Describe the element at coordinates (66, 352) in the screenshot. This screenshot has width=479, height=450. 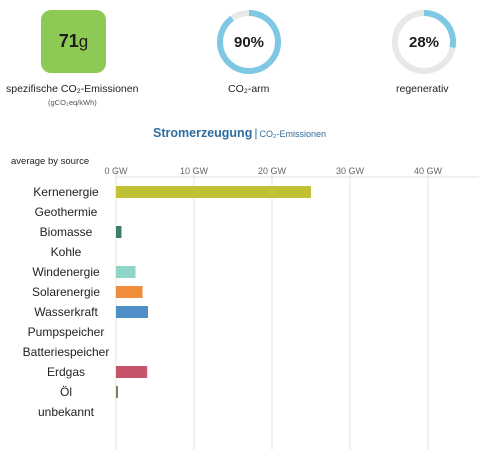
I see `category-label: Batteriespeicher` at that location.